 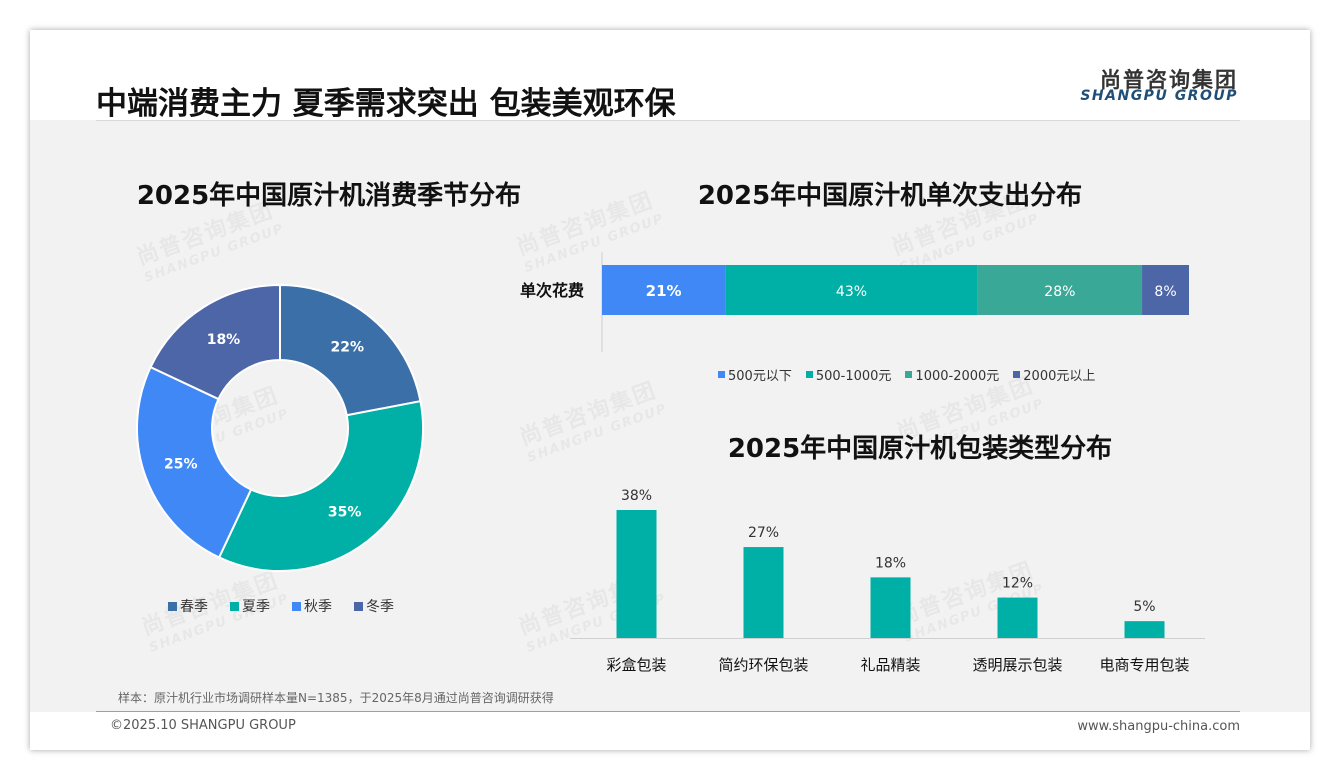 I want to click on packaging-category-label: 彩盒包装, so click(x=636, y=665).